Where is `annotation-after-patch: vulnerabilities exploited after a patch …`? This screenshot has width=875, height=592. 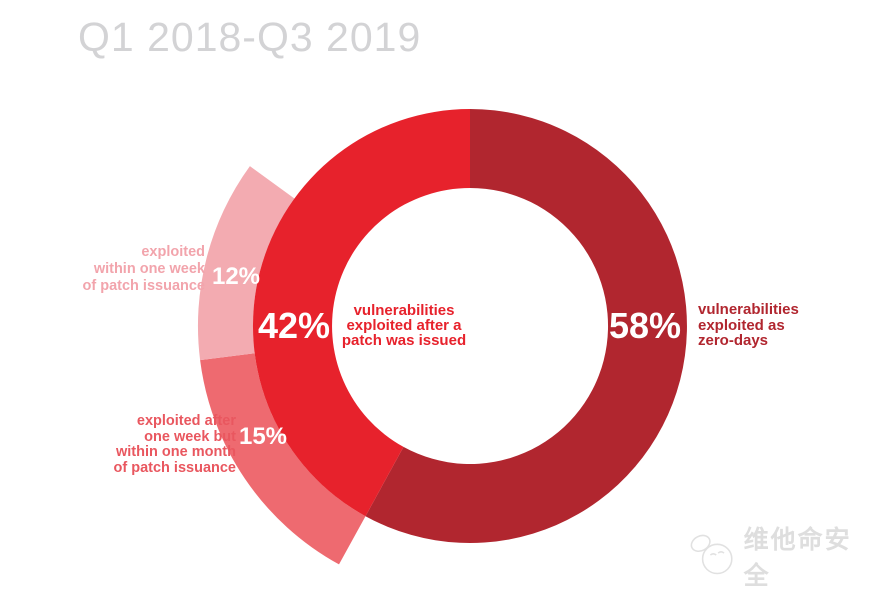
annotation-after-patch: vulnerabilities exploited after a patch … is located at coordinates (404, 325).